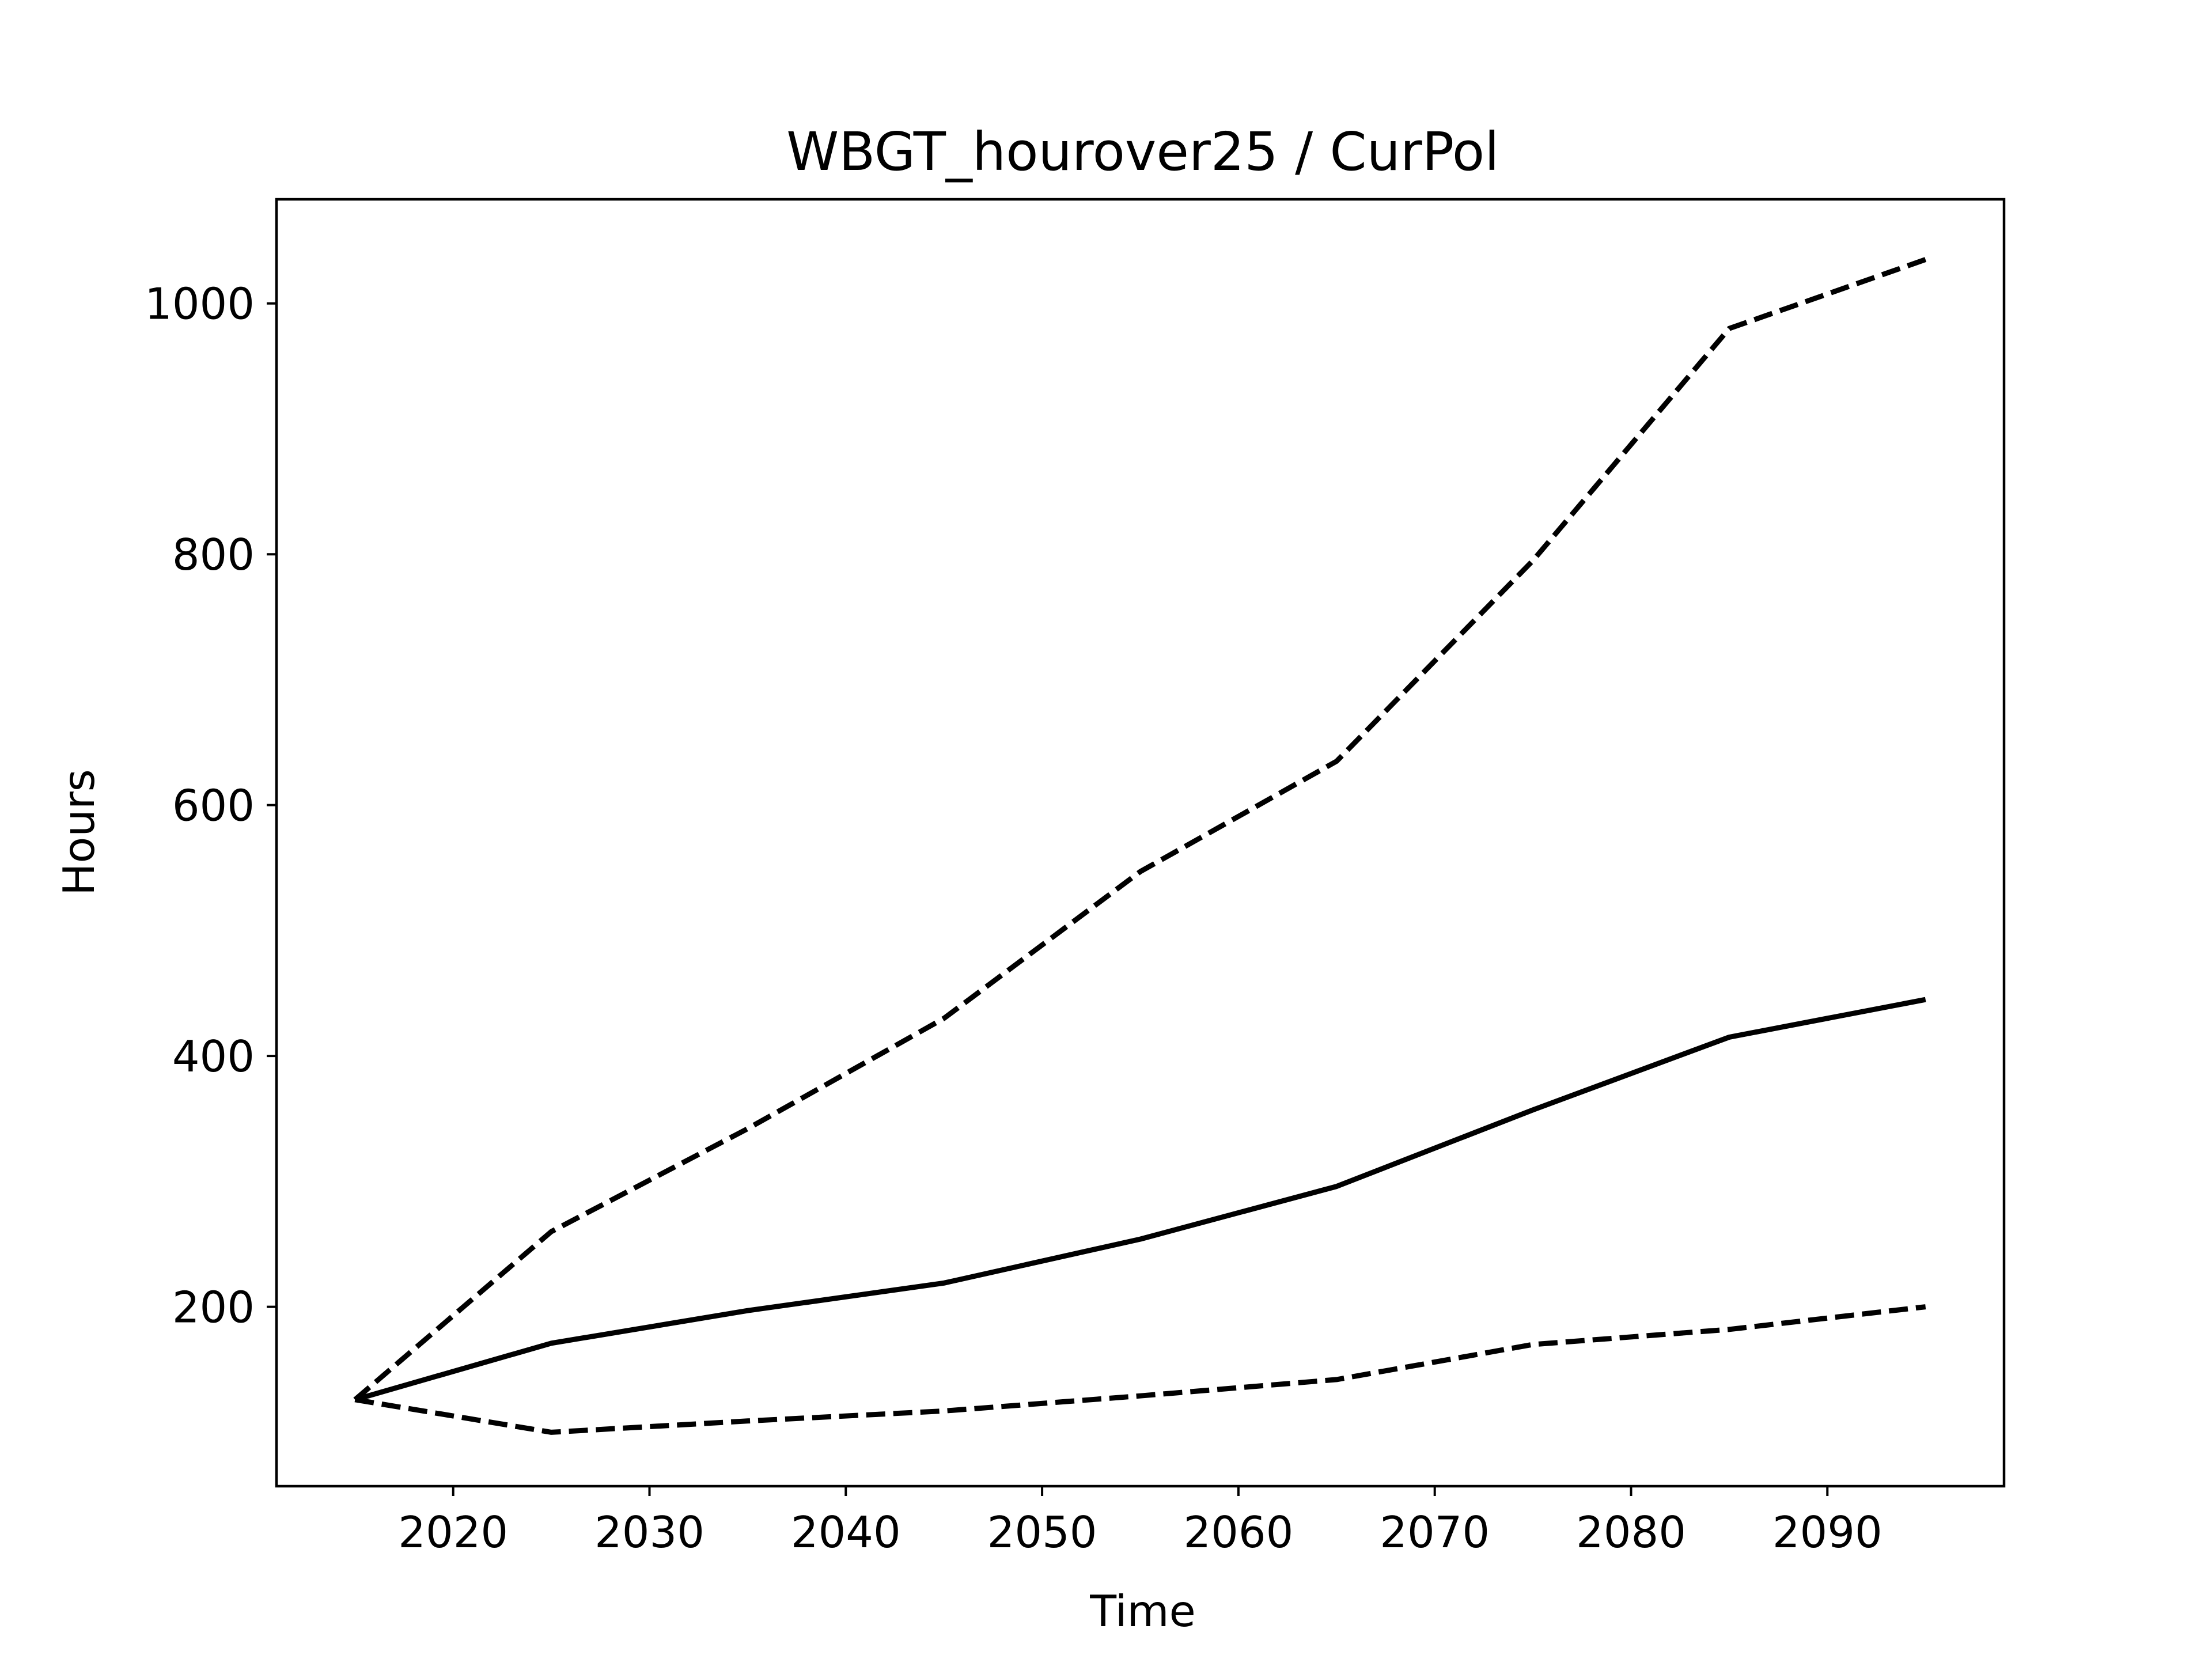 This screenshot has width=2212, height=1659. Describe the element at coordinates (79, 832) in the screenshot. I see `y-axis-label: Hours` at that location.